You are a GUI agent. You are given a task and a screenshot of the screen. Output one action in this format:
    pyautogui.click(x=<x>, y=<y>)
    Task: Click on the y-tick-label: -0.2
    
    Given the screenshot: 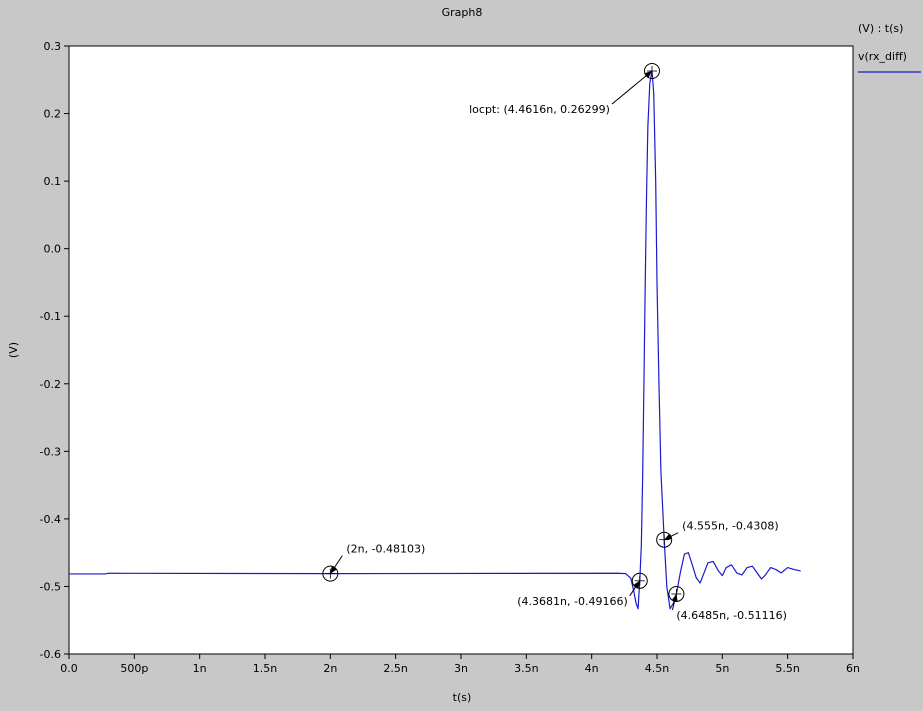 What is the action you would take?
    pyautogui.click(x=50, y=384)
    